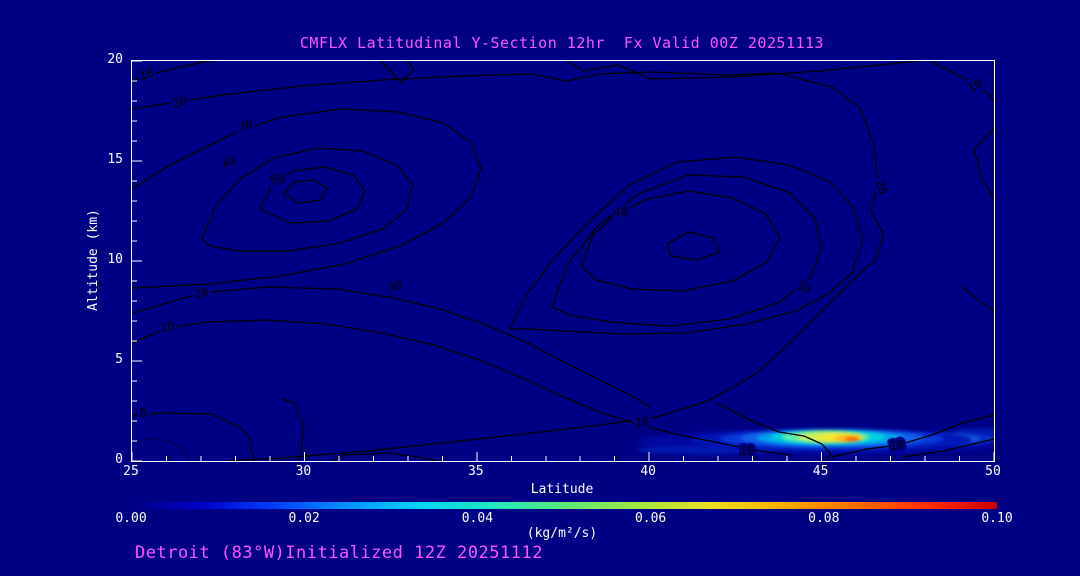  What do you see at coordinates (115, 259) in the screenshot?
I see `y-tick-label: 10` at bounding box center [115, 259].